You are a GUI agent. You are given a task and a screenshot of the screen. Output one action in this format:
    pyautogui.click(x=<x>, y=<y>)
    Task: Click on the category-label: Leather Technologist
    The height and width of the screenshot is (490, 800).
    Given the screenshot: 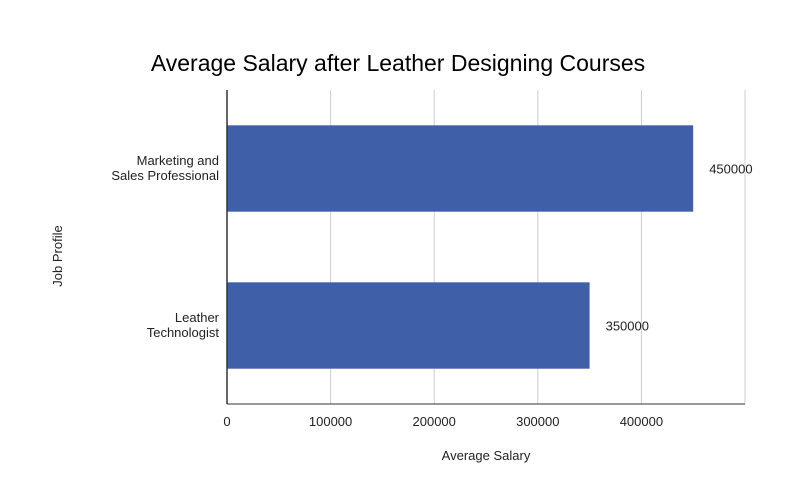 What is the action you would take?
    pyautogui.click(x=183, y=325)
    